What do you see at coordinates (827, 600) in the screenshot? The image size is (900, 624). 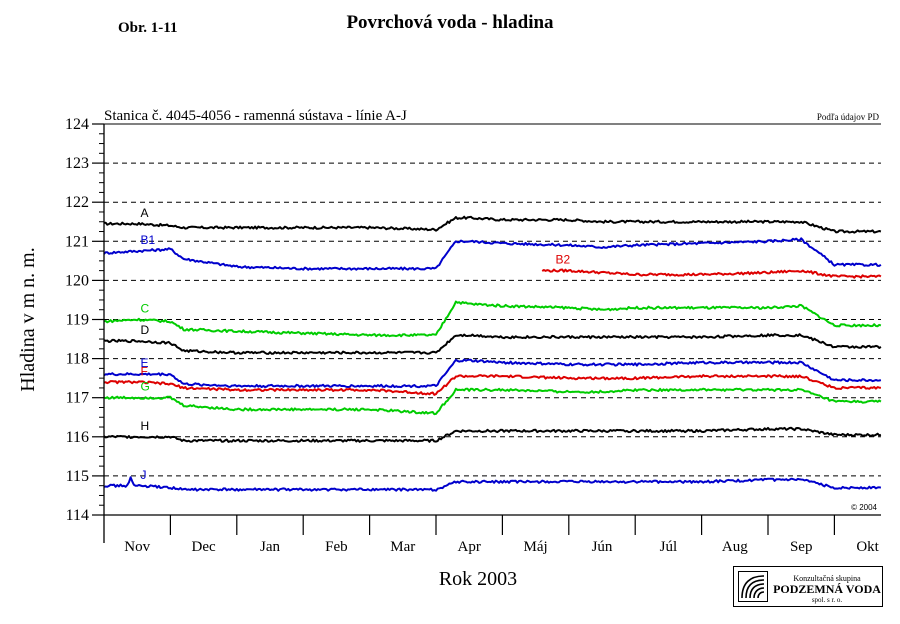 I see `logo-line-3: spol. s r. o.` at bounding box center [827, 600].